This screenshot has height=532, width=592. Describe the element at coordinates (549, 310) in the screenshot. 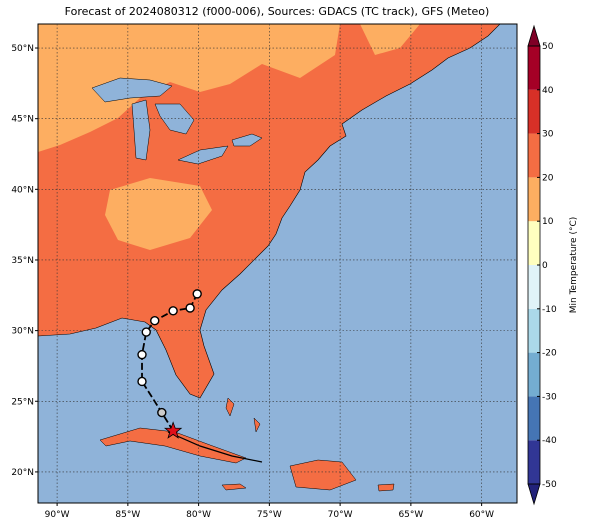

I see `colorbar-tick-label: -10` at that location.